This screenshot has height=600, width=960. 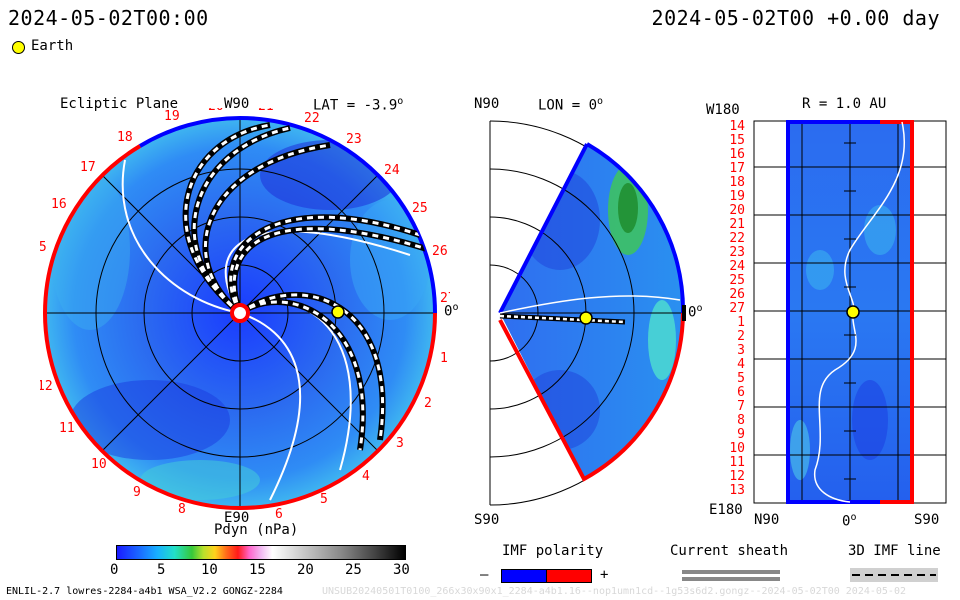 I want to click on radial-y-tick: 6, so click(x=741, y=392).